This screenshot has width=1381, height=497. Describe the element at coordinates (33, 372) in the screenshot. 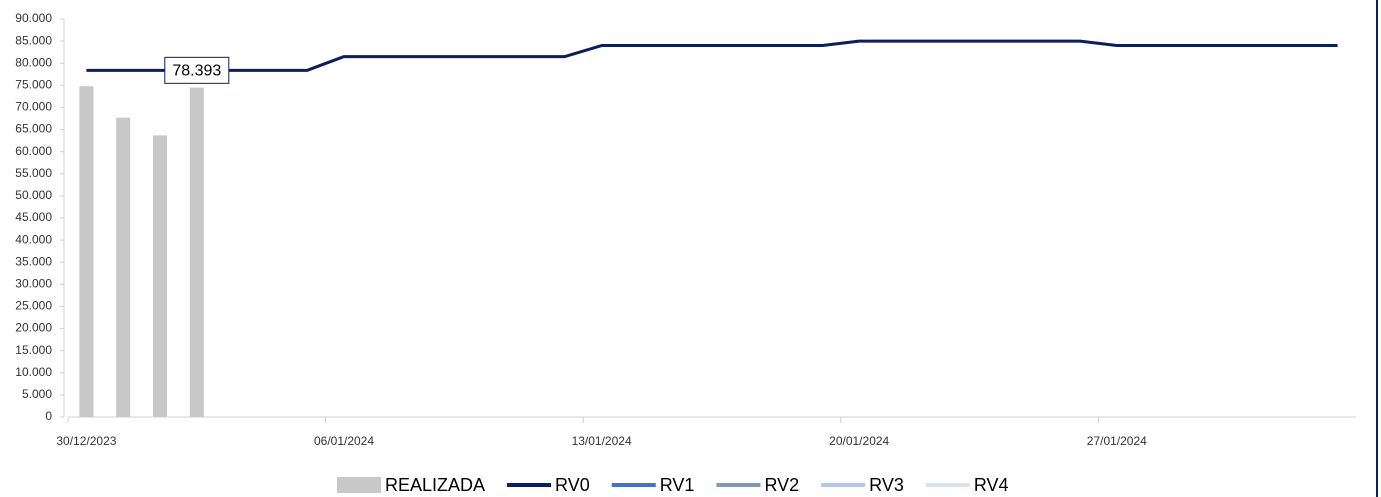

I see `y-tick-label: 10.000` at that location.